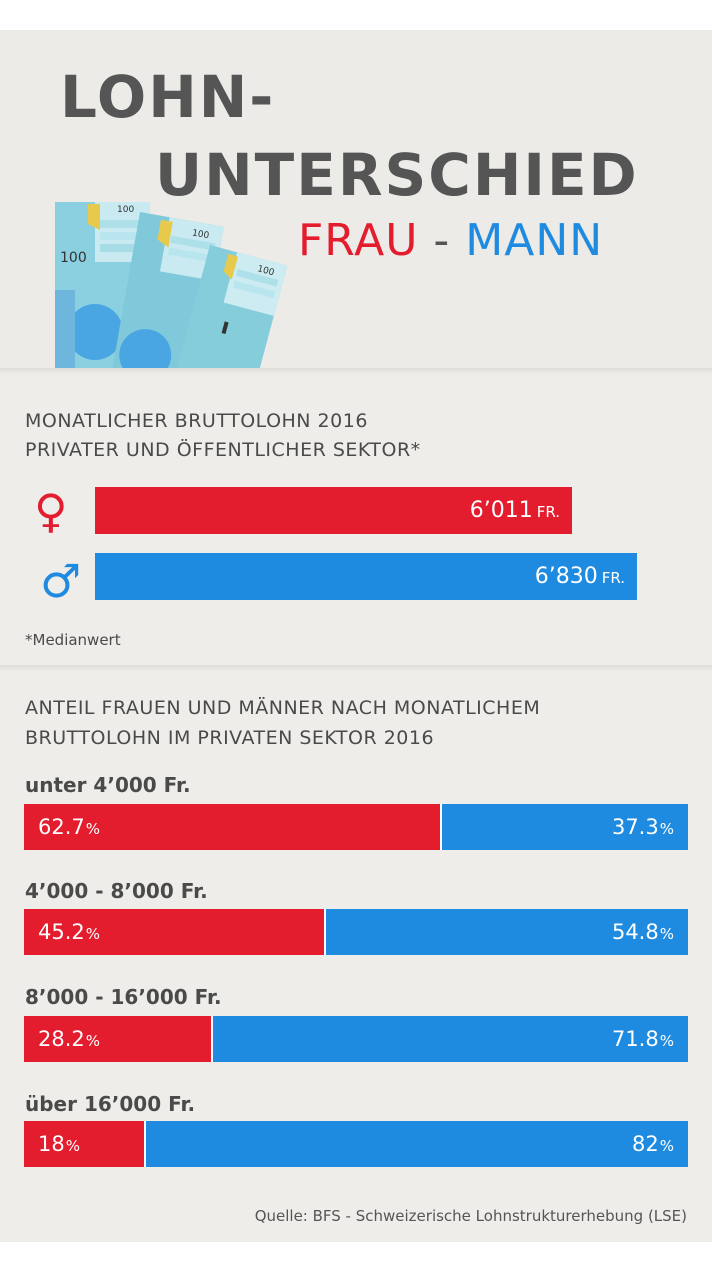 This screenshot has width=712, height=1271. I want to click on salary-value-female: 6’011 FR., so click(515, 511).